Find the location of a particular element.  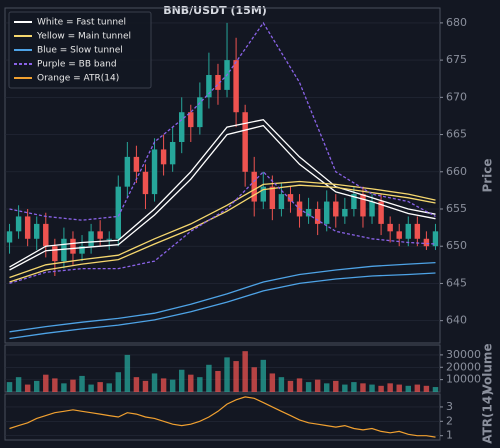

y-tick-label: 660 is located at coordinates (456, 171).